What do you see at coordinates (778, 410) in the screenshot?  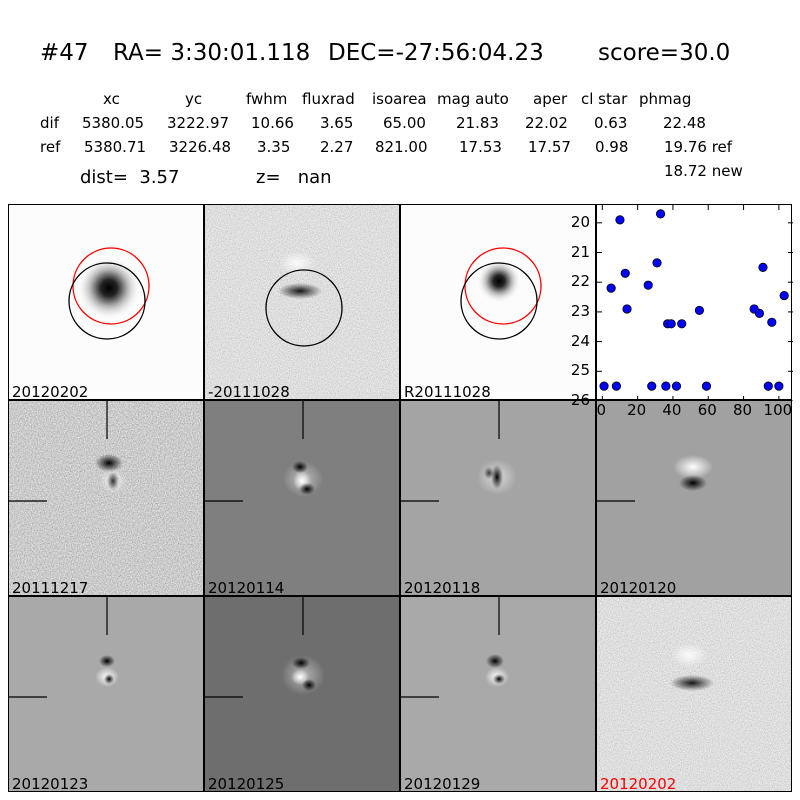 I see `x-tick-label: 100` at bounding box center [778, 410].